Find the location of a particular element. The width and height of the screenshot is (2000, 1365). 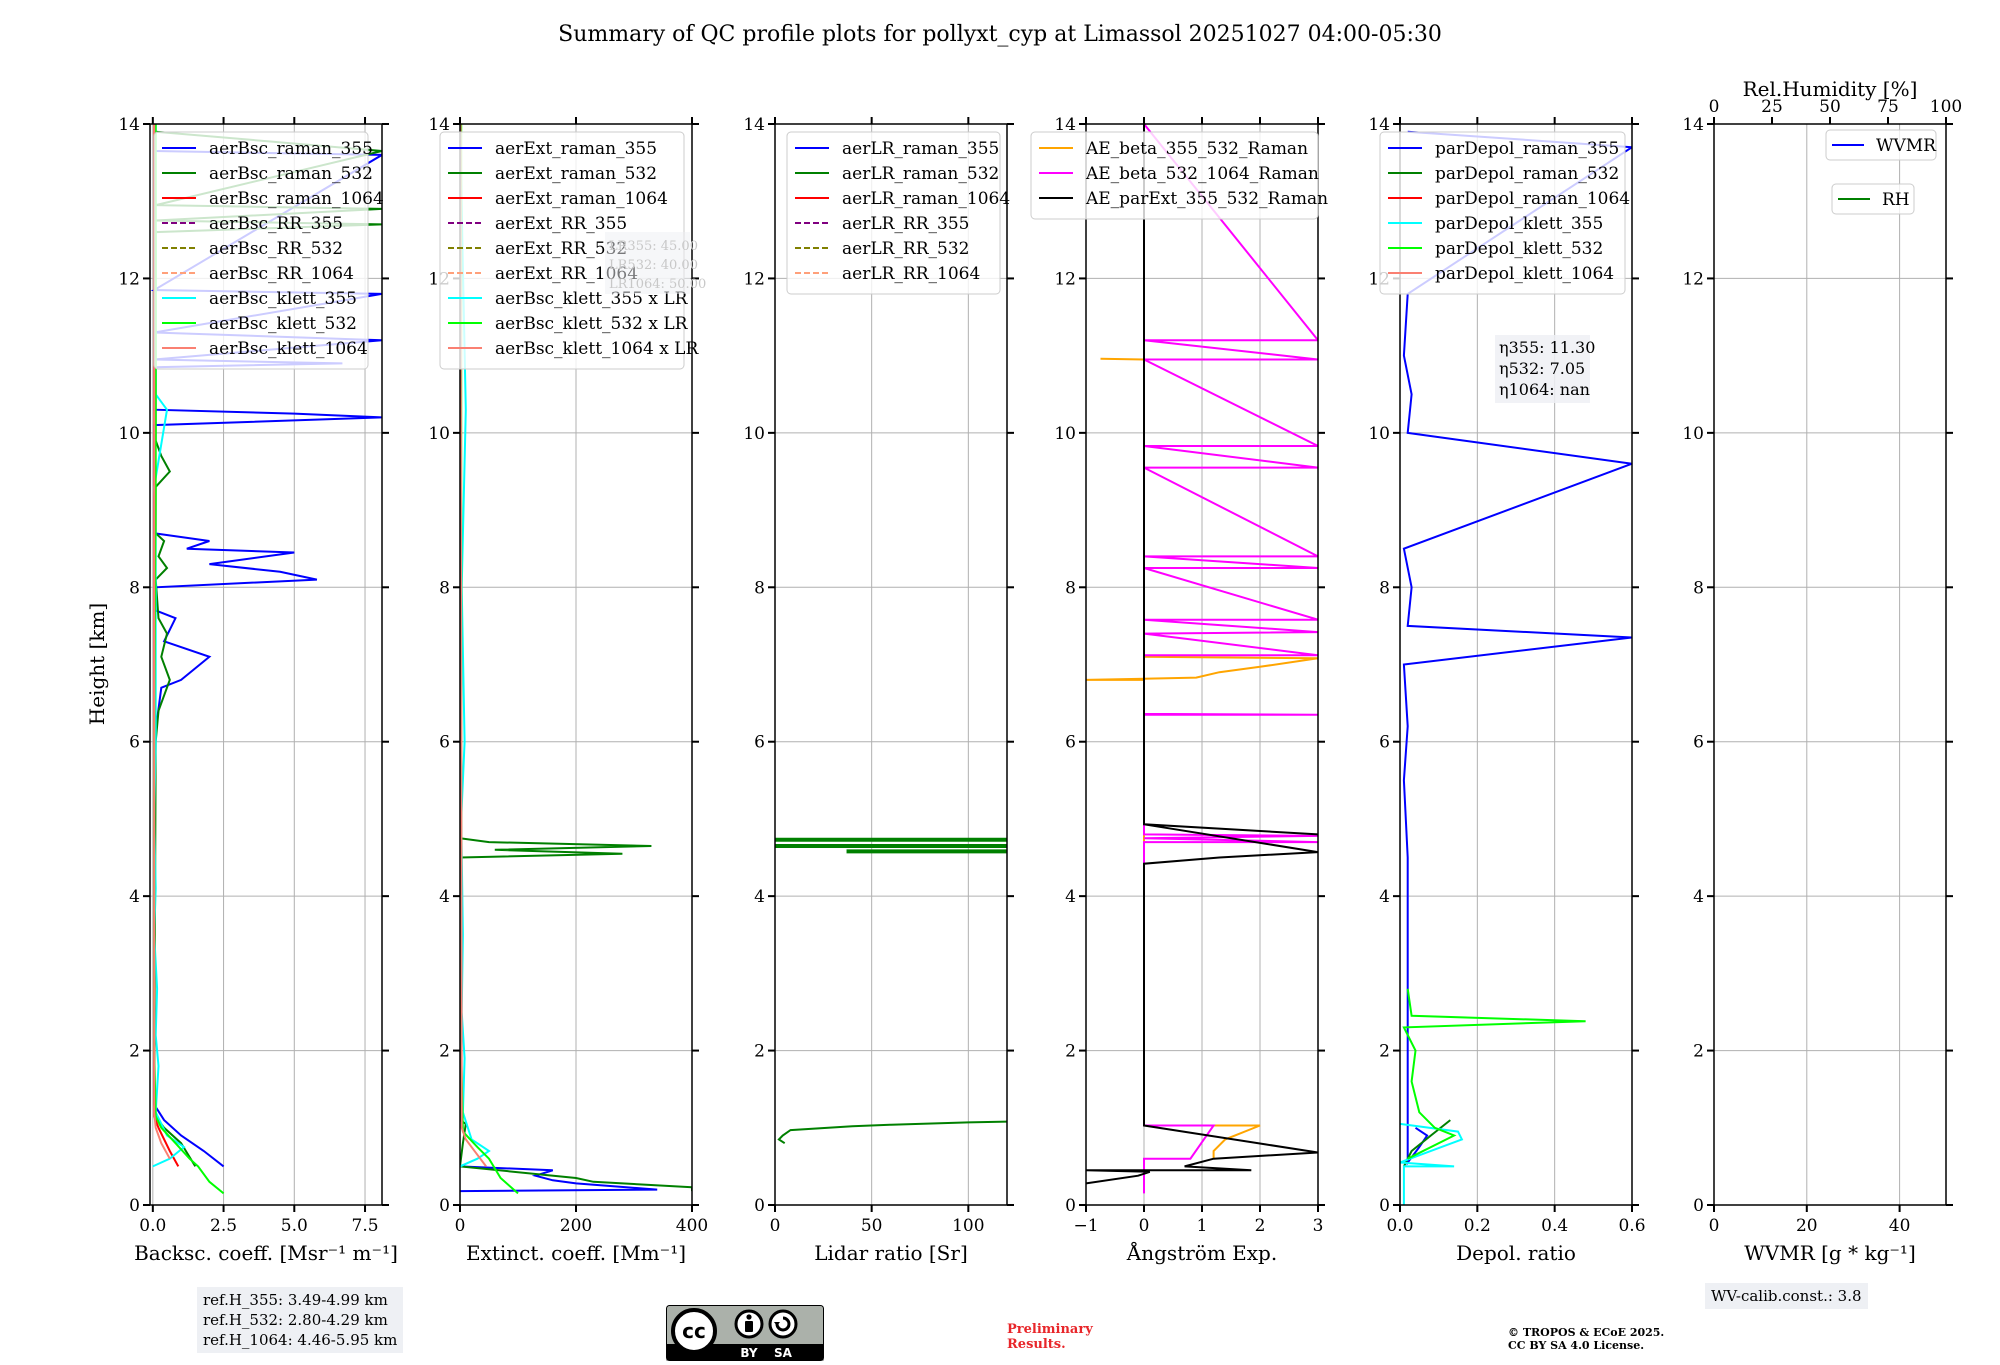

legend-label: aerExt_RR_355 is located at coordinates (561, 224).